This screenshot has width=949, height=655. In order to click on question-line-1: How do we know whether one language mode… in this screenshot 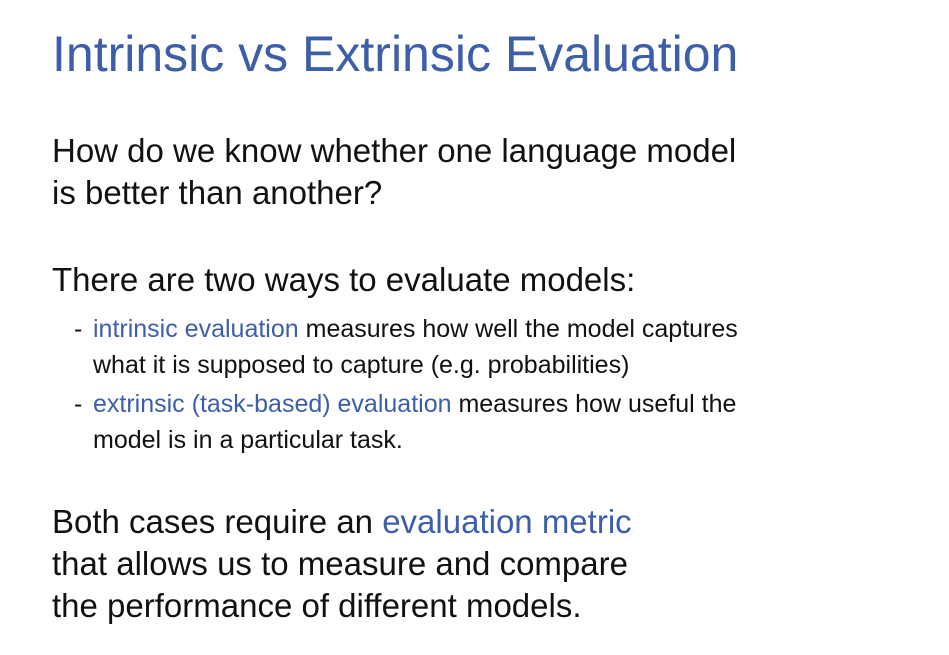, I will do `click(394, 150)`.